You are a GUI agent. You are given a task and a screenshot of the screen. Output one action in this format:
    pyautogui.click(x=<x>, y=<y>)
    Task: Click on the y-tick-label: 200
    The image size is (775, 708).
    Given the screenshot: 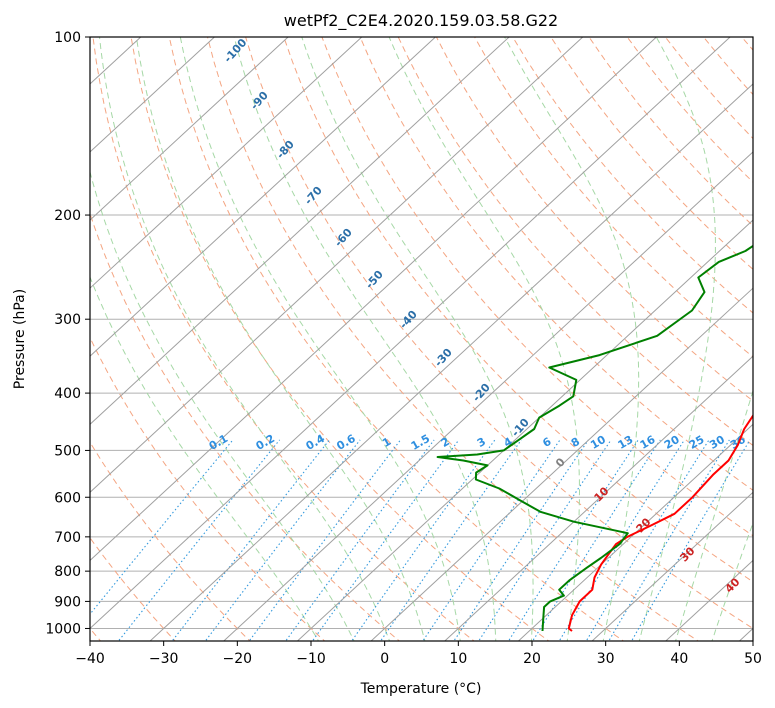 What is the action you would take?
    pyautogui.click(x=67, y=216)
    